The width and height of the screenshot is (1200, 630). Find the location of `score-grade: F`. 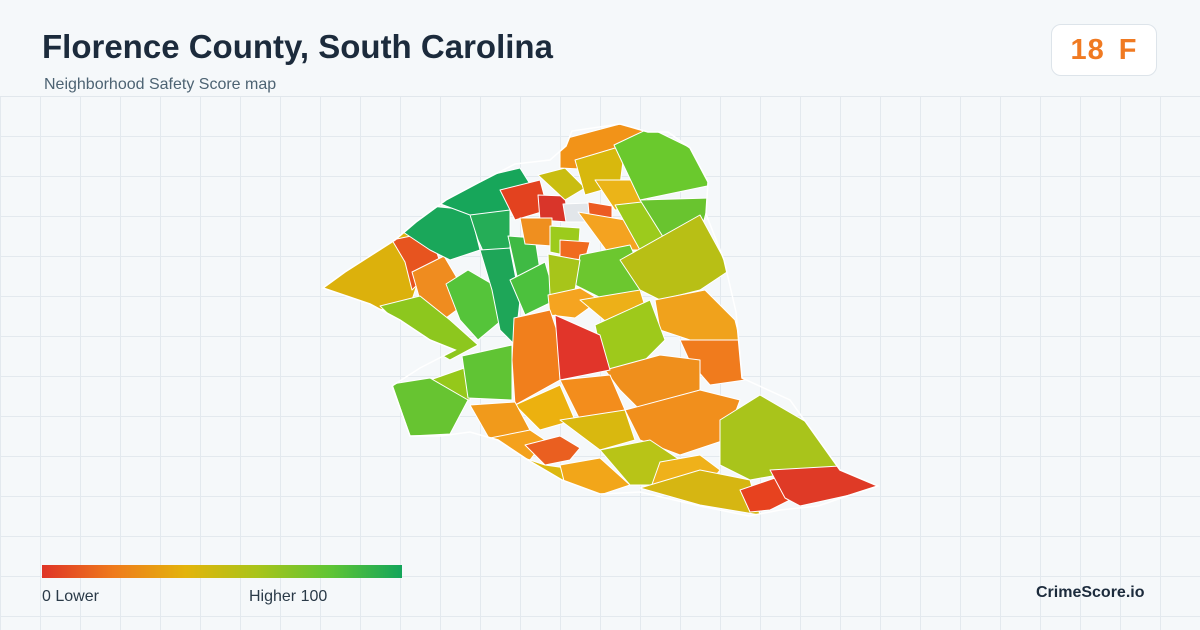

score-grade: F is located at coordinates (1128, 49).